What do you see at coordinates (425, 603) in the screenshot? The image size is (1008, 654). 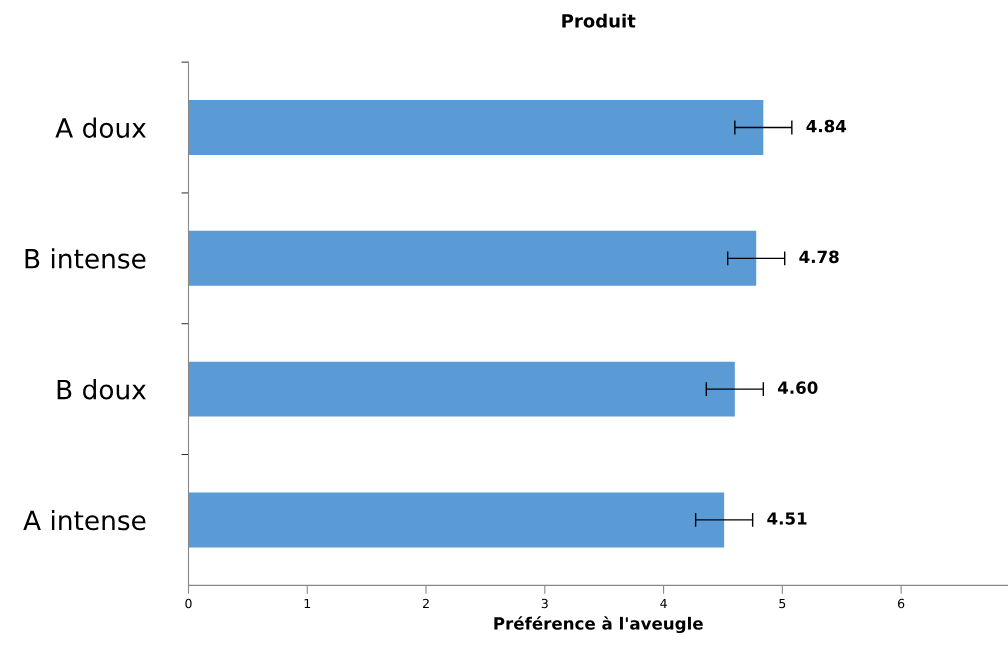 I see `x-tick-label: 2` at bounding box center [425, 603].